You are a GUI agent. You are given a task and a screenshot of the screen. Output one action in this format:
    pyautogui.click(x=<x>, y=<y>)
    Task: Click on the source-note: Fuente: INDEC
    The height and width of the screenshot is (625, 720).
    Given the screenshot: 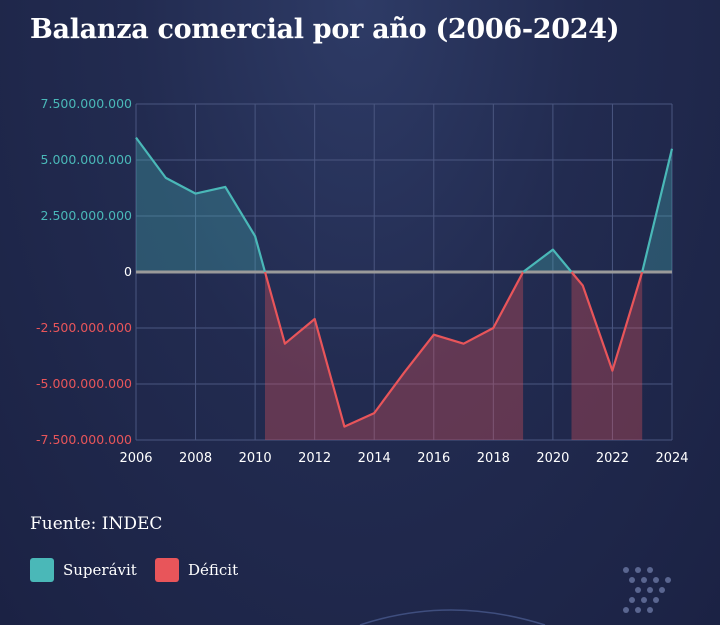 What is the action you would take?
    pyautogui.click(x=96, y=524)
    